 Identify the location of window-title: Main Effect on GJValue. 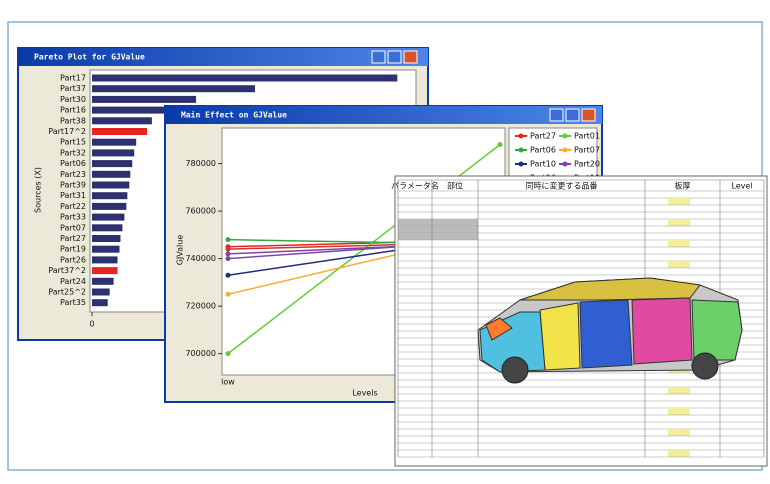
(234, 115).